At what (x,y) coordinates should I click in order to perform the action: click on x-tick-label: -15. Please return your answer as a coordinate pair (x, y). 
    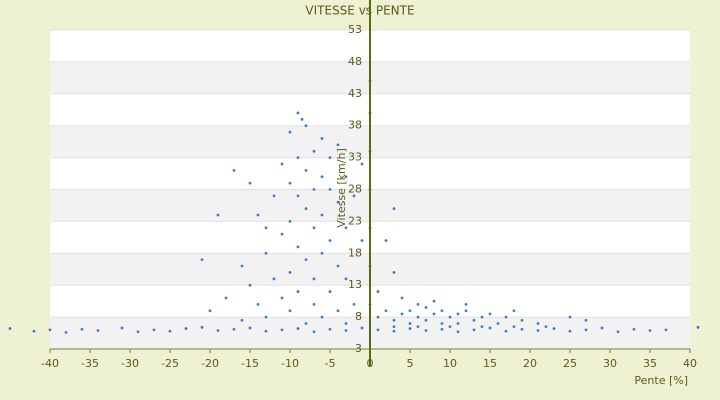
    Looking at the image, I should click on (250, 363).